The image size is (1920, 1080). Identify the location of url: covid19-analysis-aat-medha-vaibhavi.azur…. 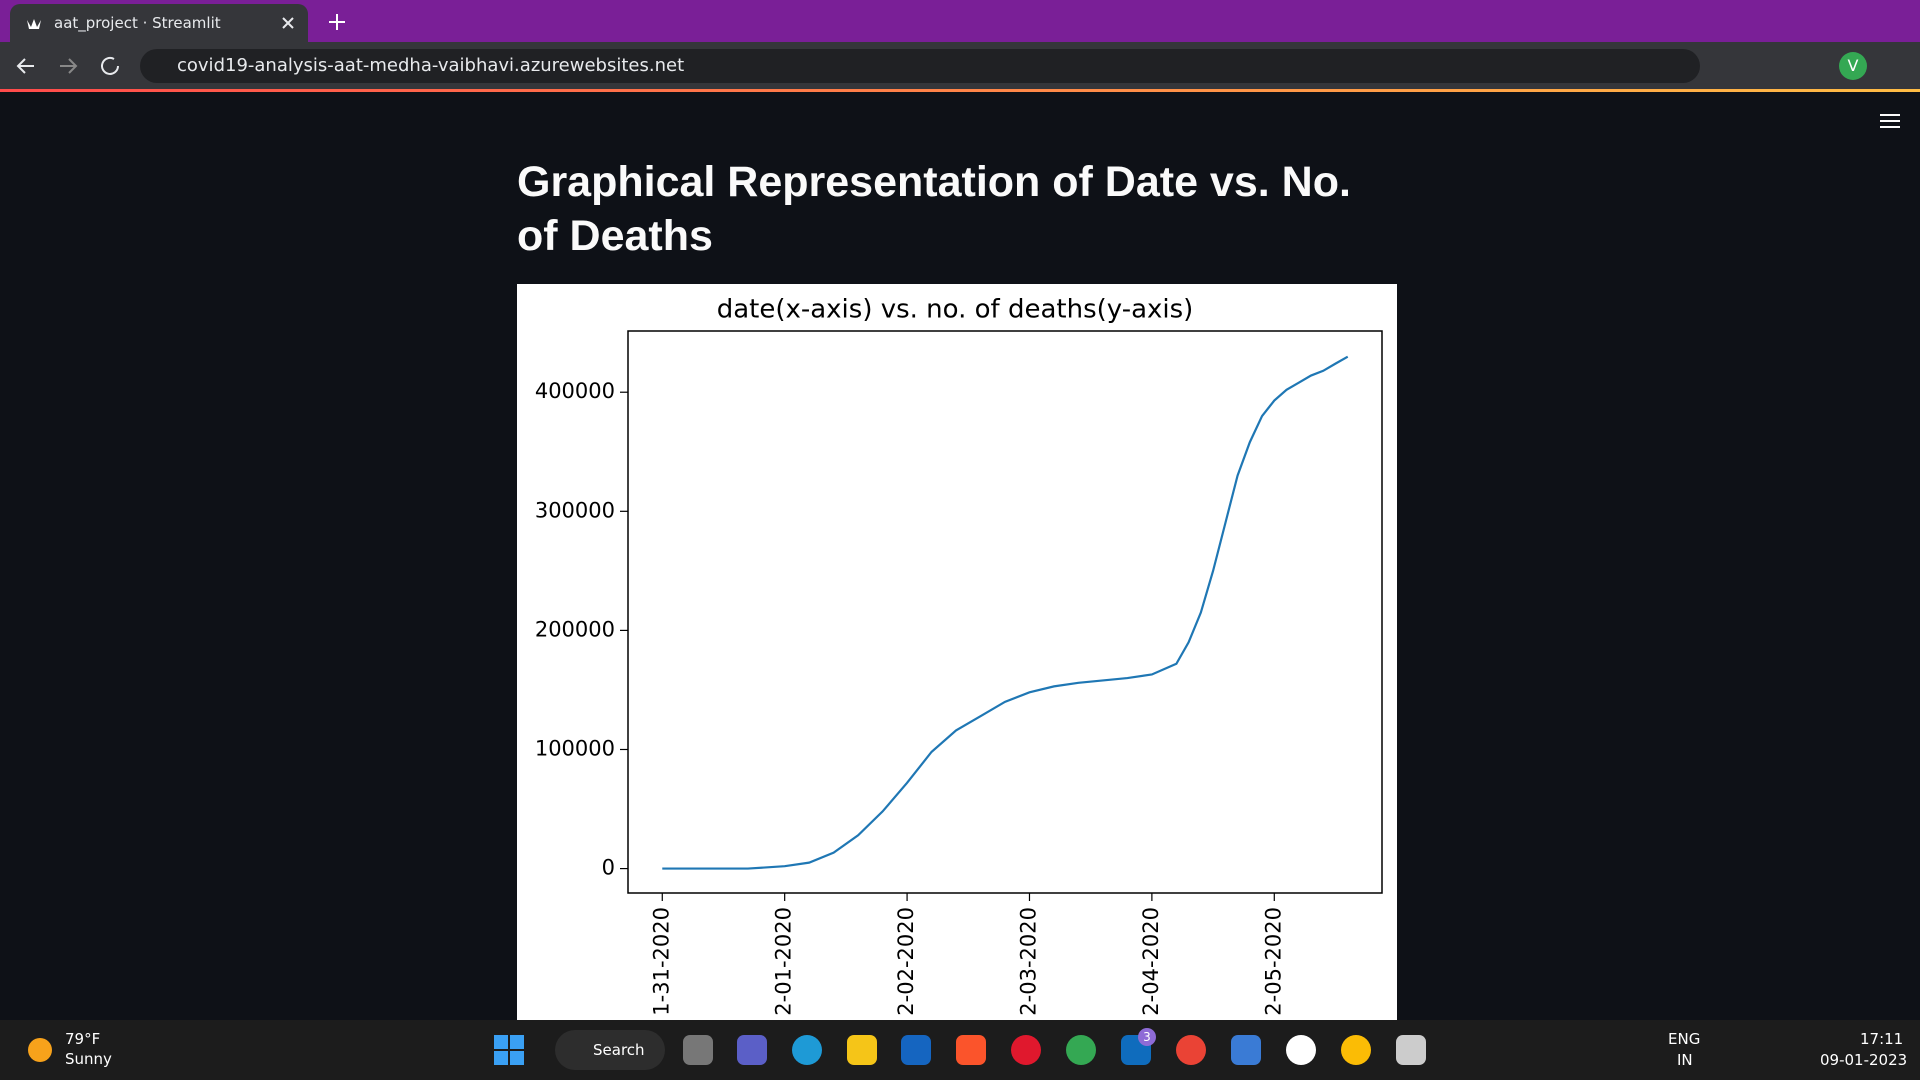
(431, 65).